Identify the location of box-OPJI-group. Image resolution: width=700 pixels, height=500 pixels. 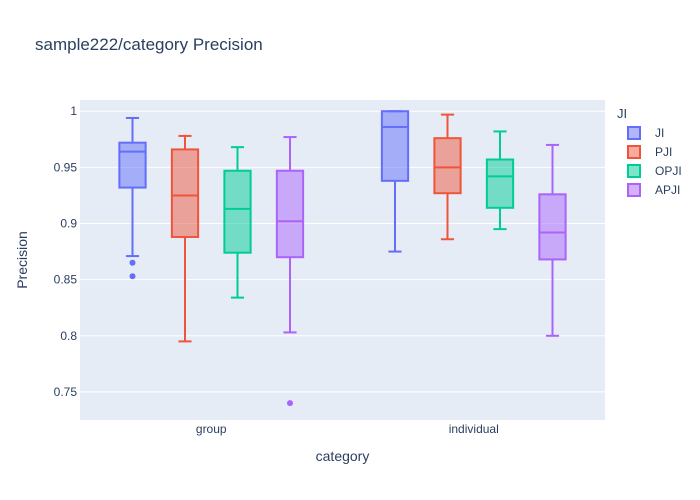
(237, 222).